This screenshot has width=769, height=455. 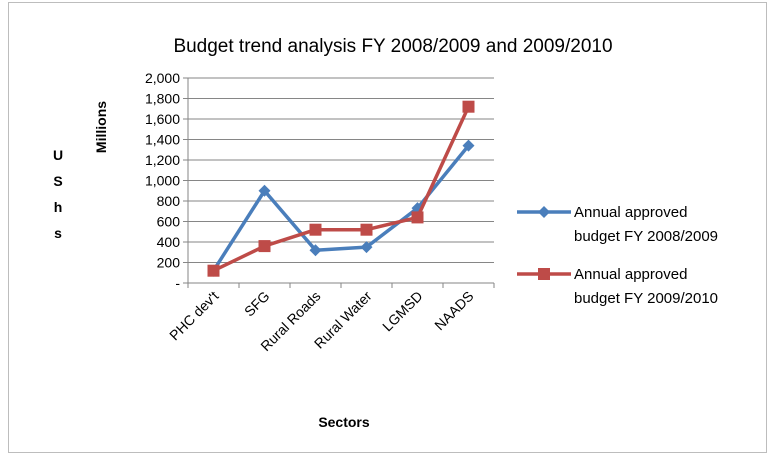 What do you see at coordinates (617, 286) in the screenshot?
I see `legend-entry-2: Annual approved budget FY 2009/2010` at bounding box center [617, 286].